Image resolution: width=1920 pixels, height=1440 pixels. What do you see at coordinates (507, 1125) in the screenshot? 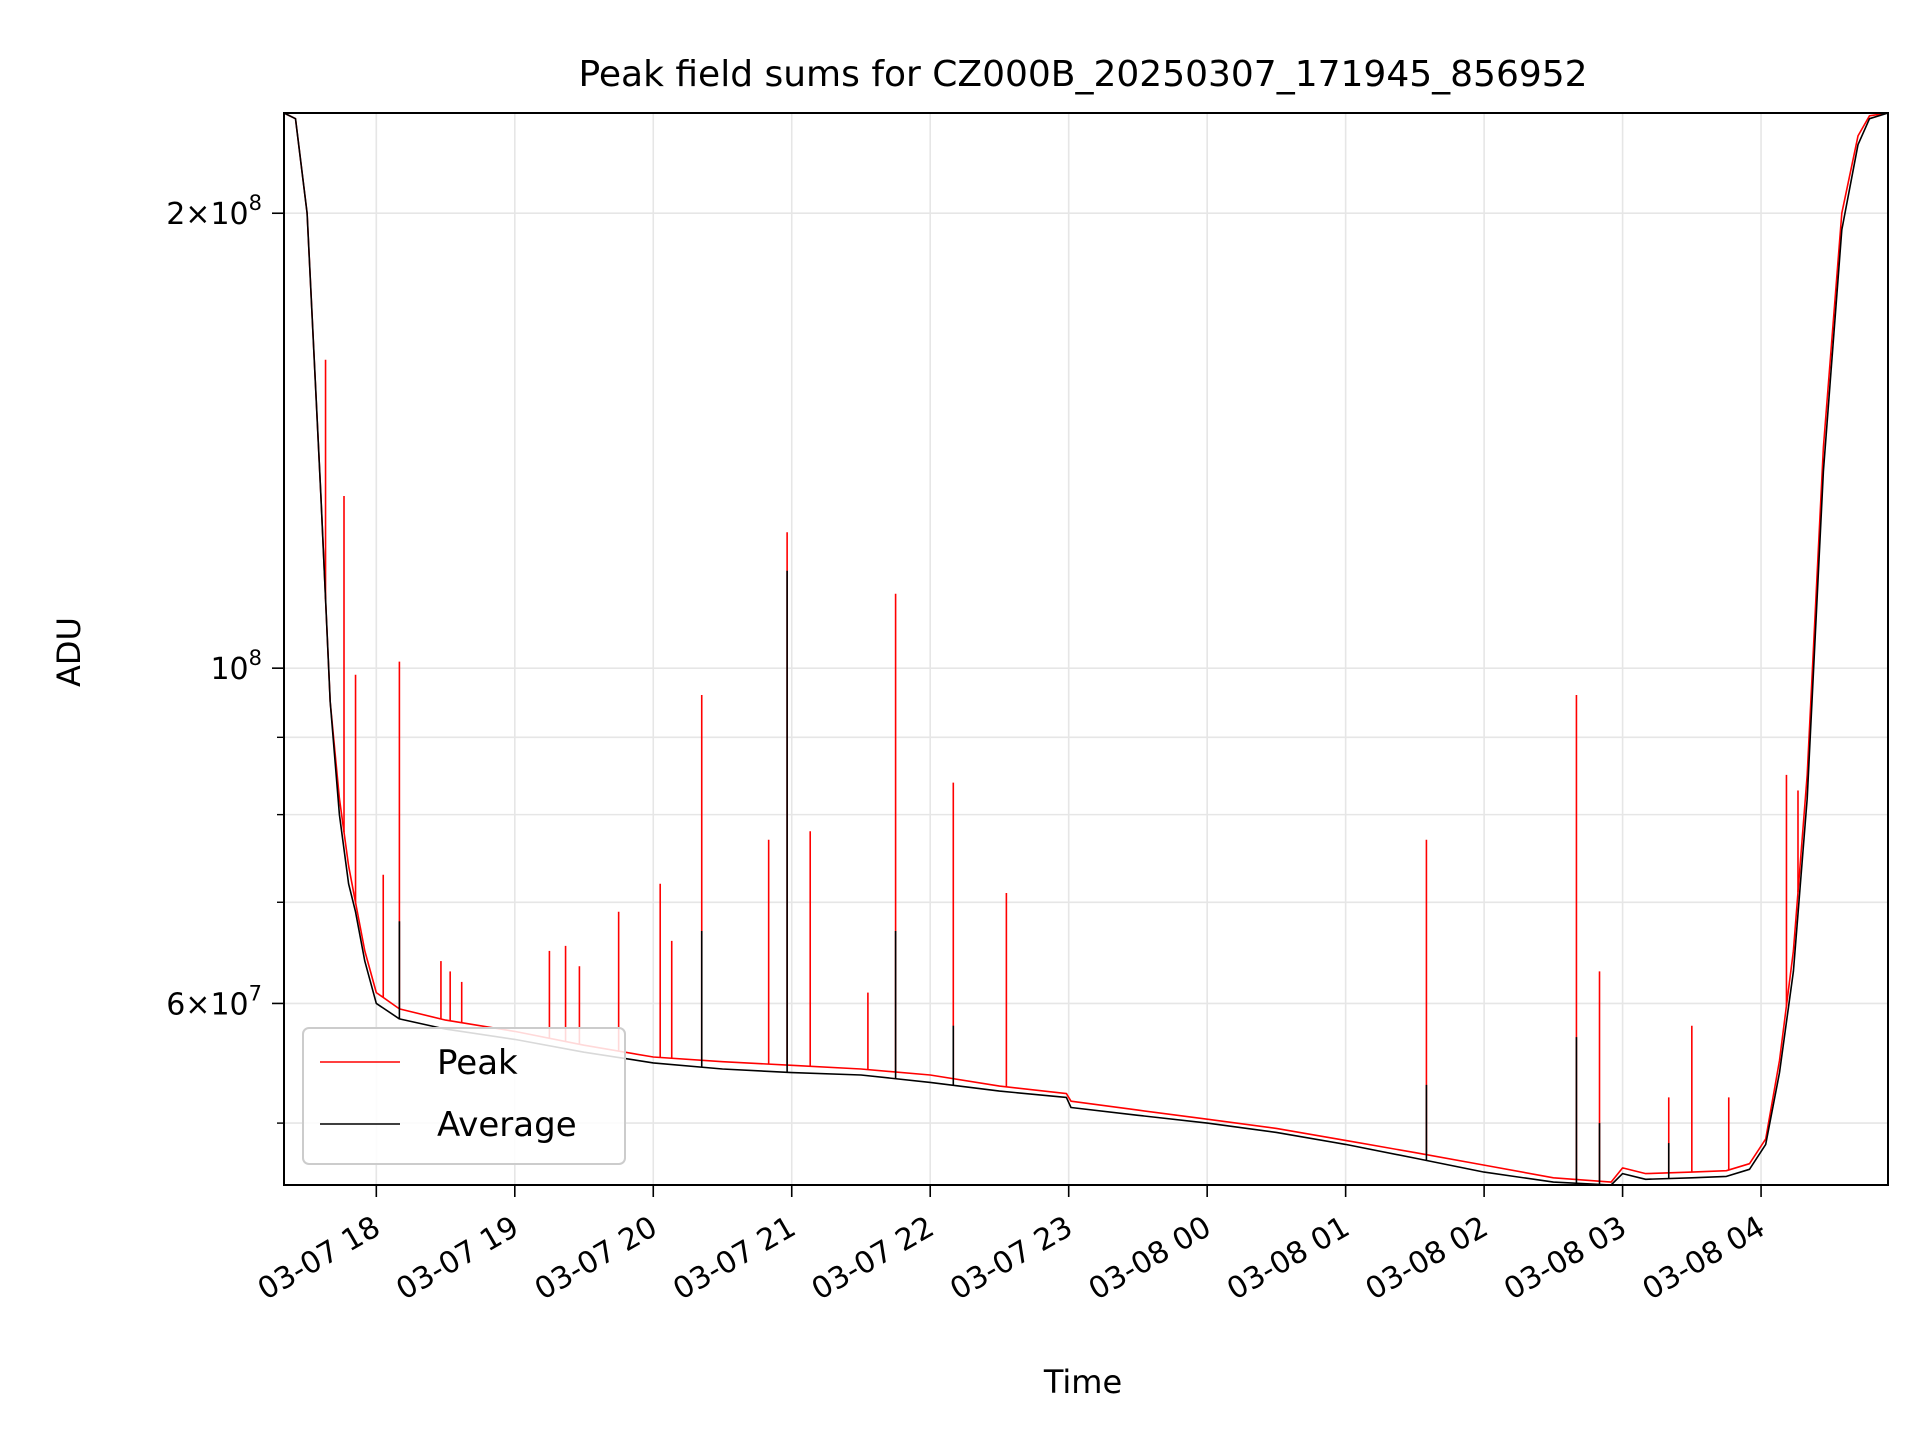
I see `legend-label-average: Average` at bounding box center [507, 1125].